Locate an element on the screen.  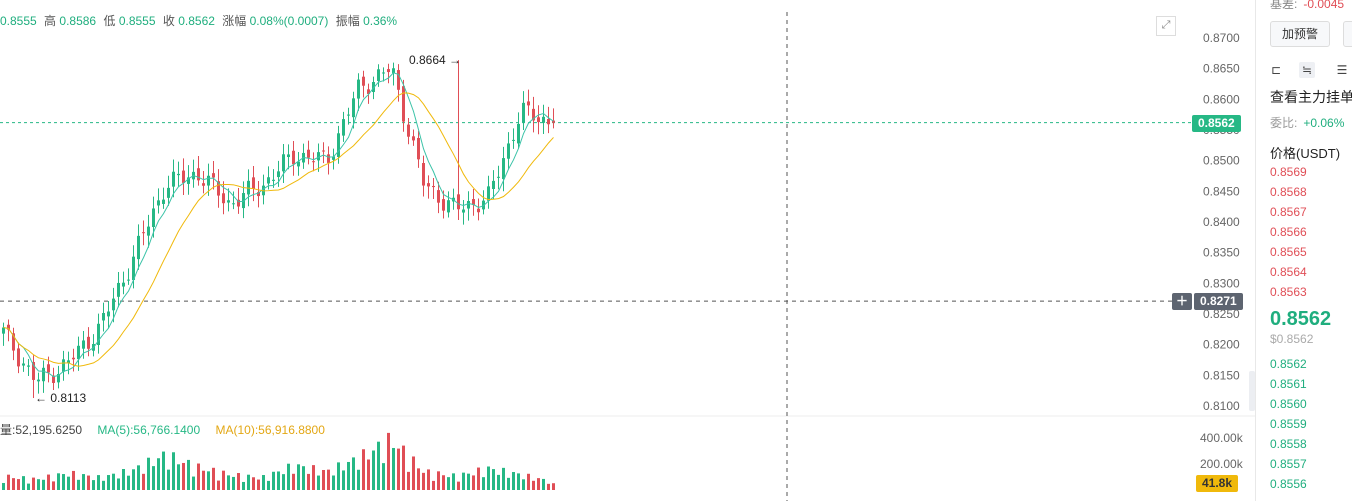
ask-row: 0.8566 is located at coordinates (1288, 232).